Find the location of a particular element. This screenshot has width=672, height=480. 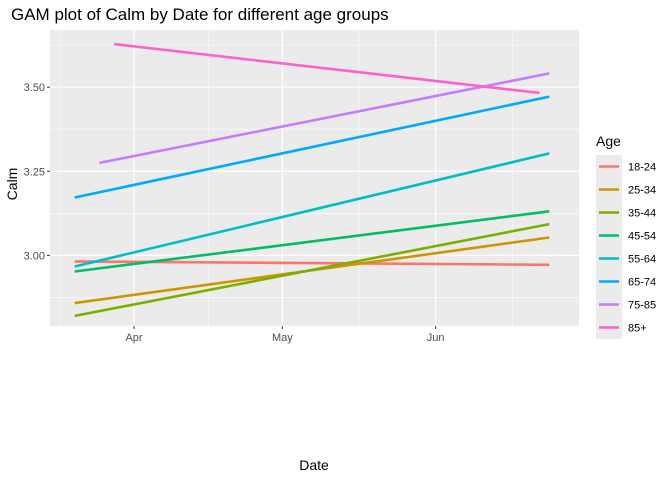

legend-item: 18-24 is located at coordinates (626, 166).